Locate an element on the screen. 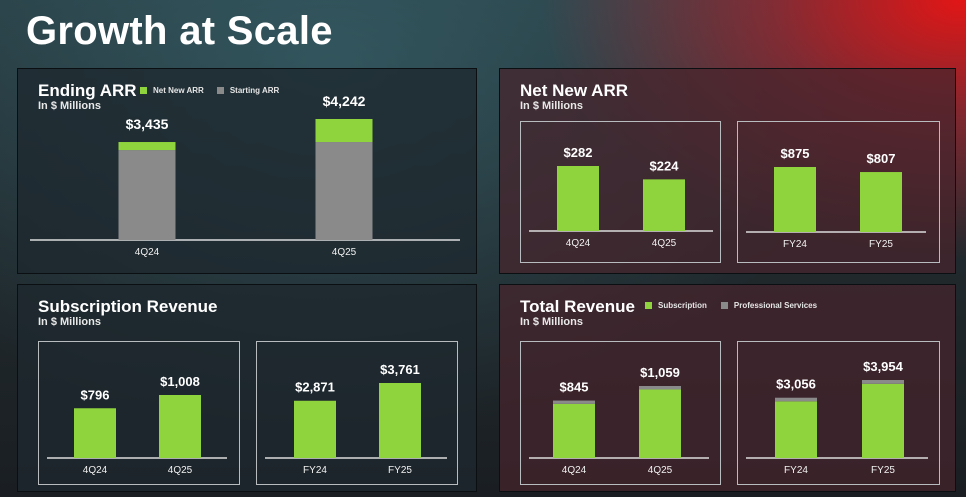 The width and height of the screenshot is (966, 497). bar-professional-services-fy25 is located at coordinates (883, 382).